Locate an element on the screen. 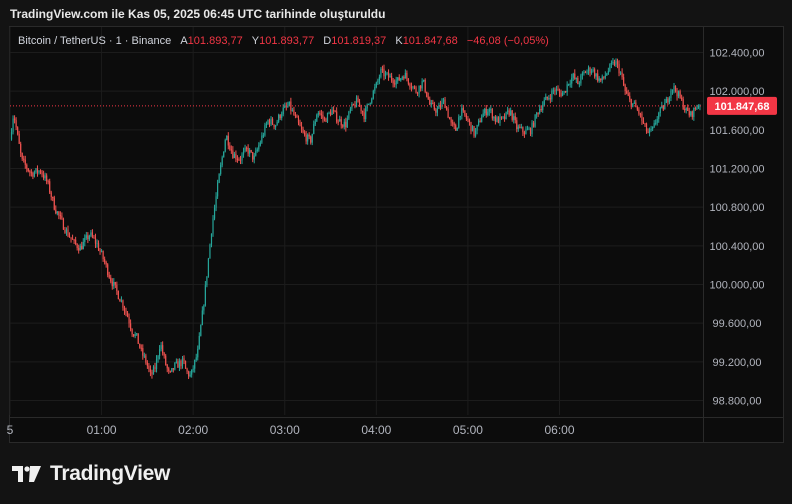 The width and height of the screenshot is (792, 504). last-price-label: 101.847,68 is located at coordinates (741, 107).